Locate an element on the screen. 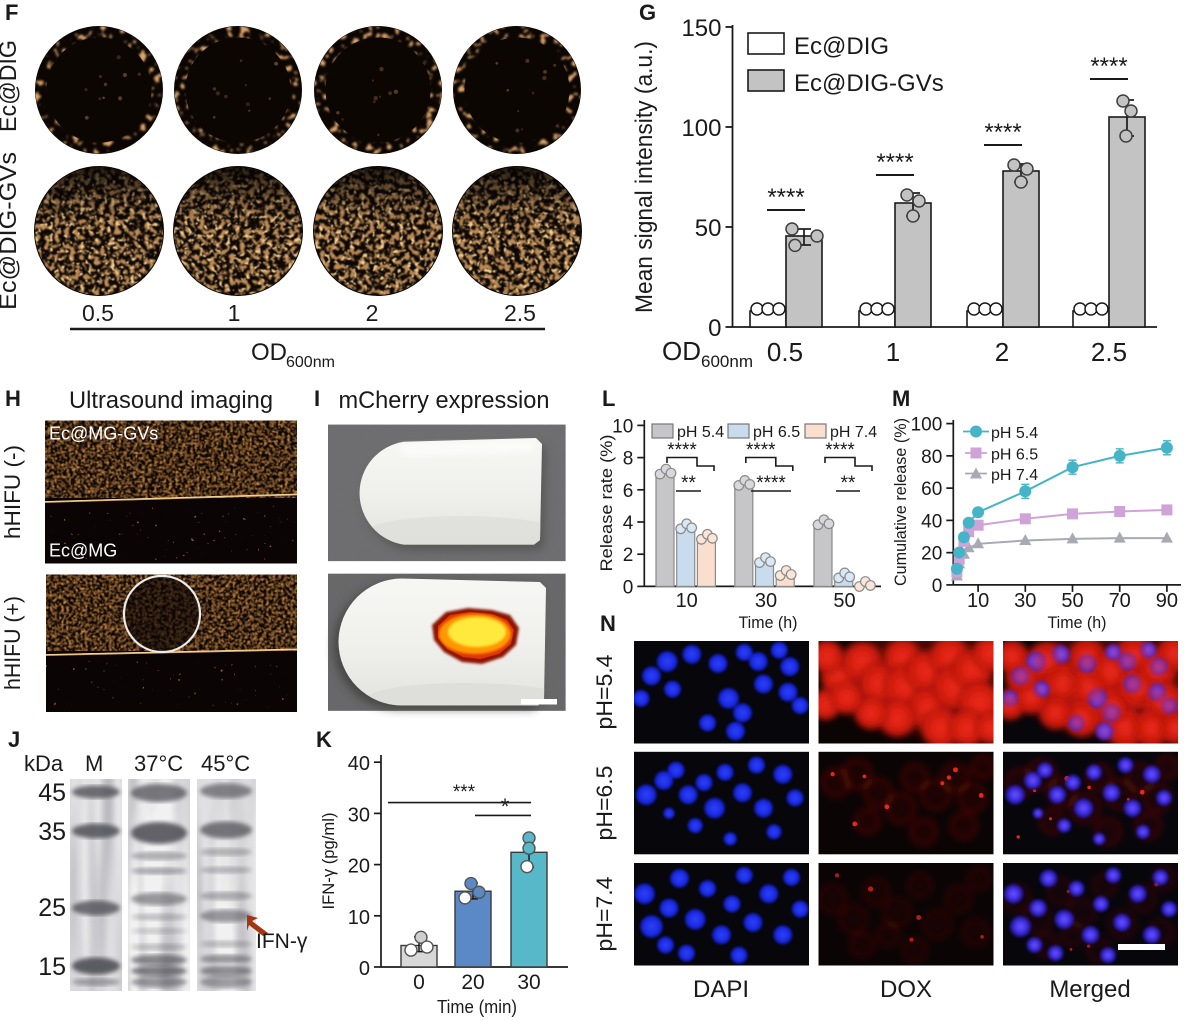 This screenshot has height=1021, width=1184. svg-text: 35 is located at coordinates (52, 832).